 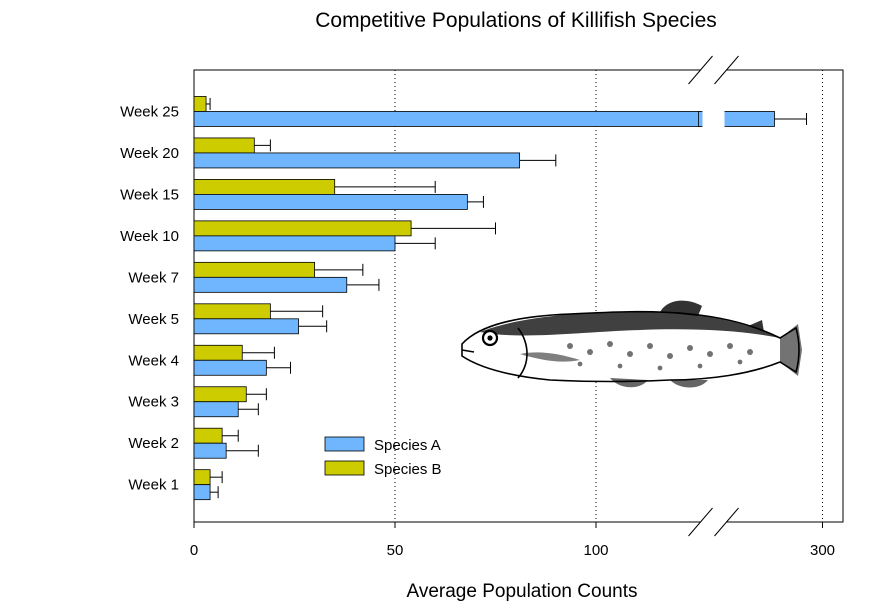 What do you see at coordinates (153, 485) in the screenshot?
I see `y-tick-label: Week 1` at bounding box center [153, 485].